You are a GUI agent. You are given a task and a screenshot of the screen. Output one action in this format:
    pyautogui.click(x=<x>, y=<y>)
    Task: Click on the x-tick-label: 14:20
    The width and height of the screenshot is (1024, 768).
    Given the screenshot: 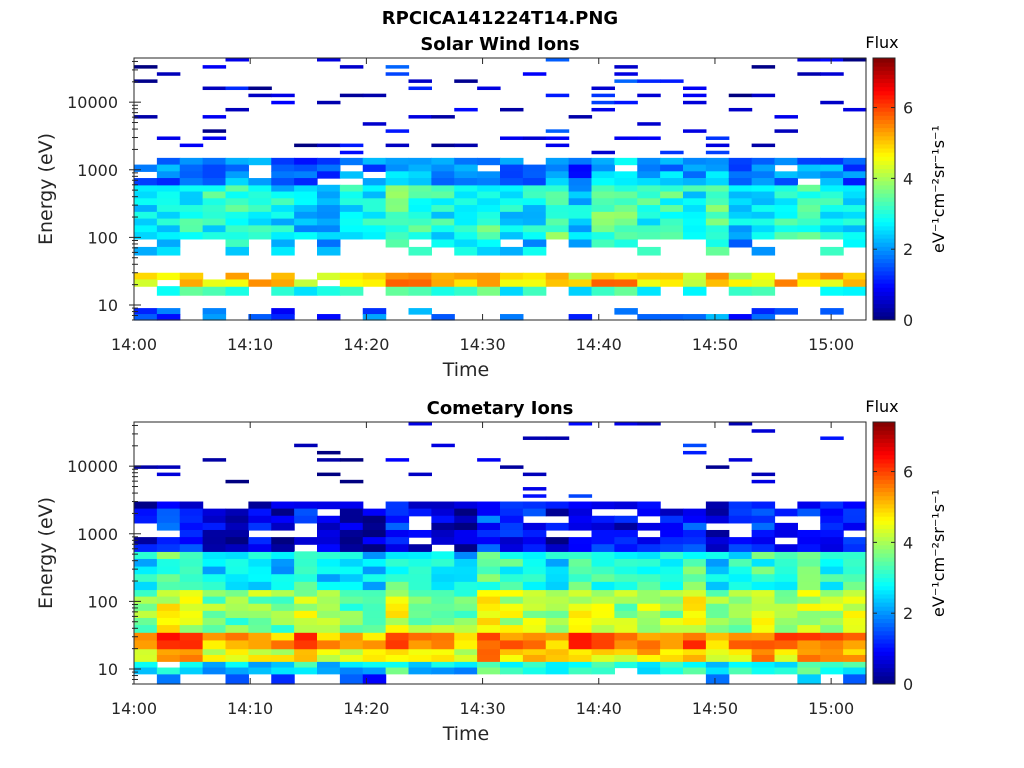 What is the action you would take?
    pyautogui.click(x=366, y=708)
    